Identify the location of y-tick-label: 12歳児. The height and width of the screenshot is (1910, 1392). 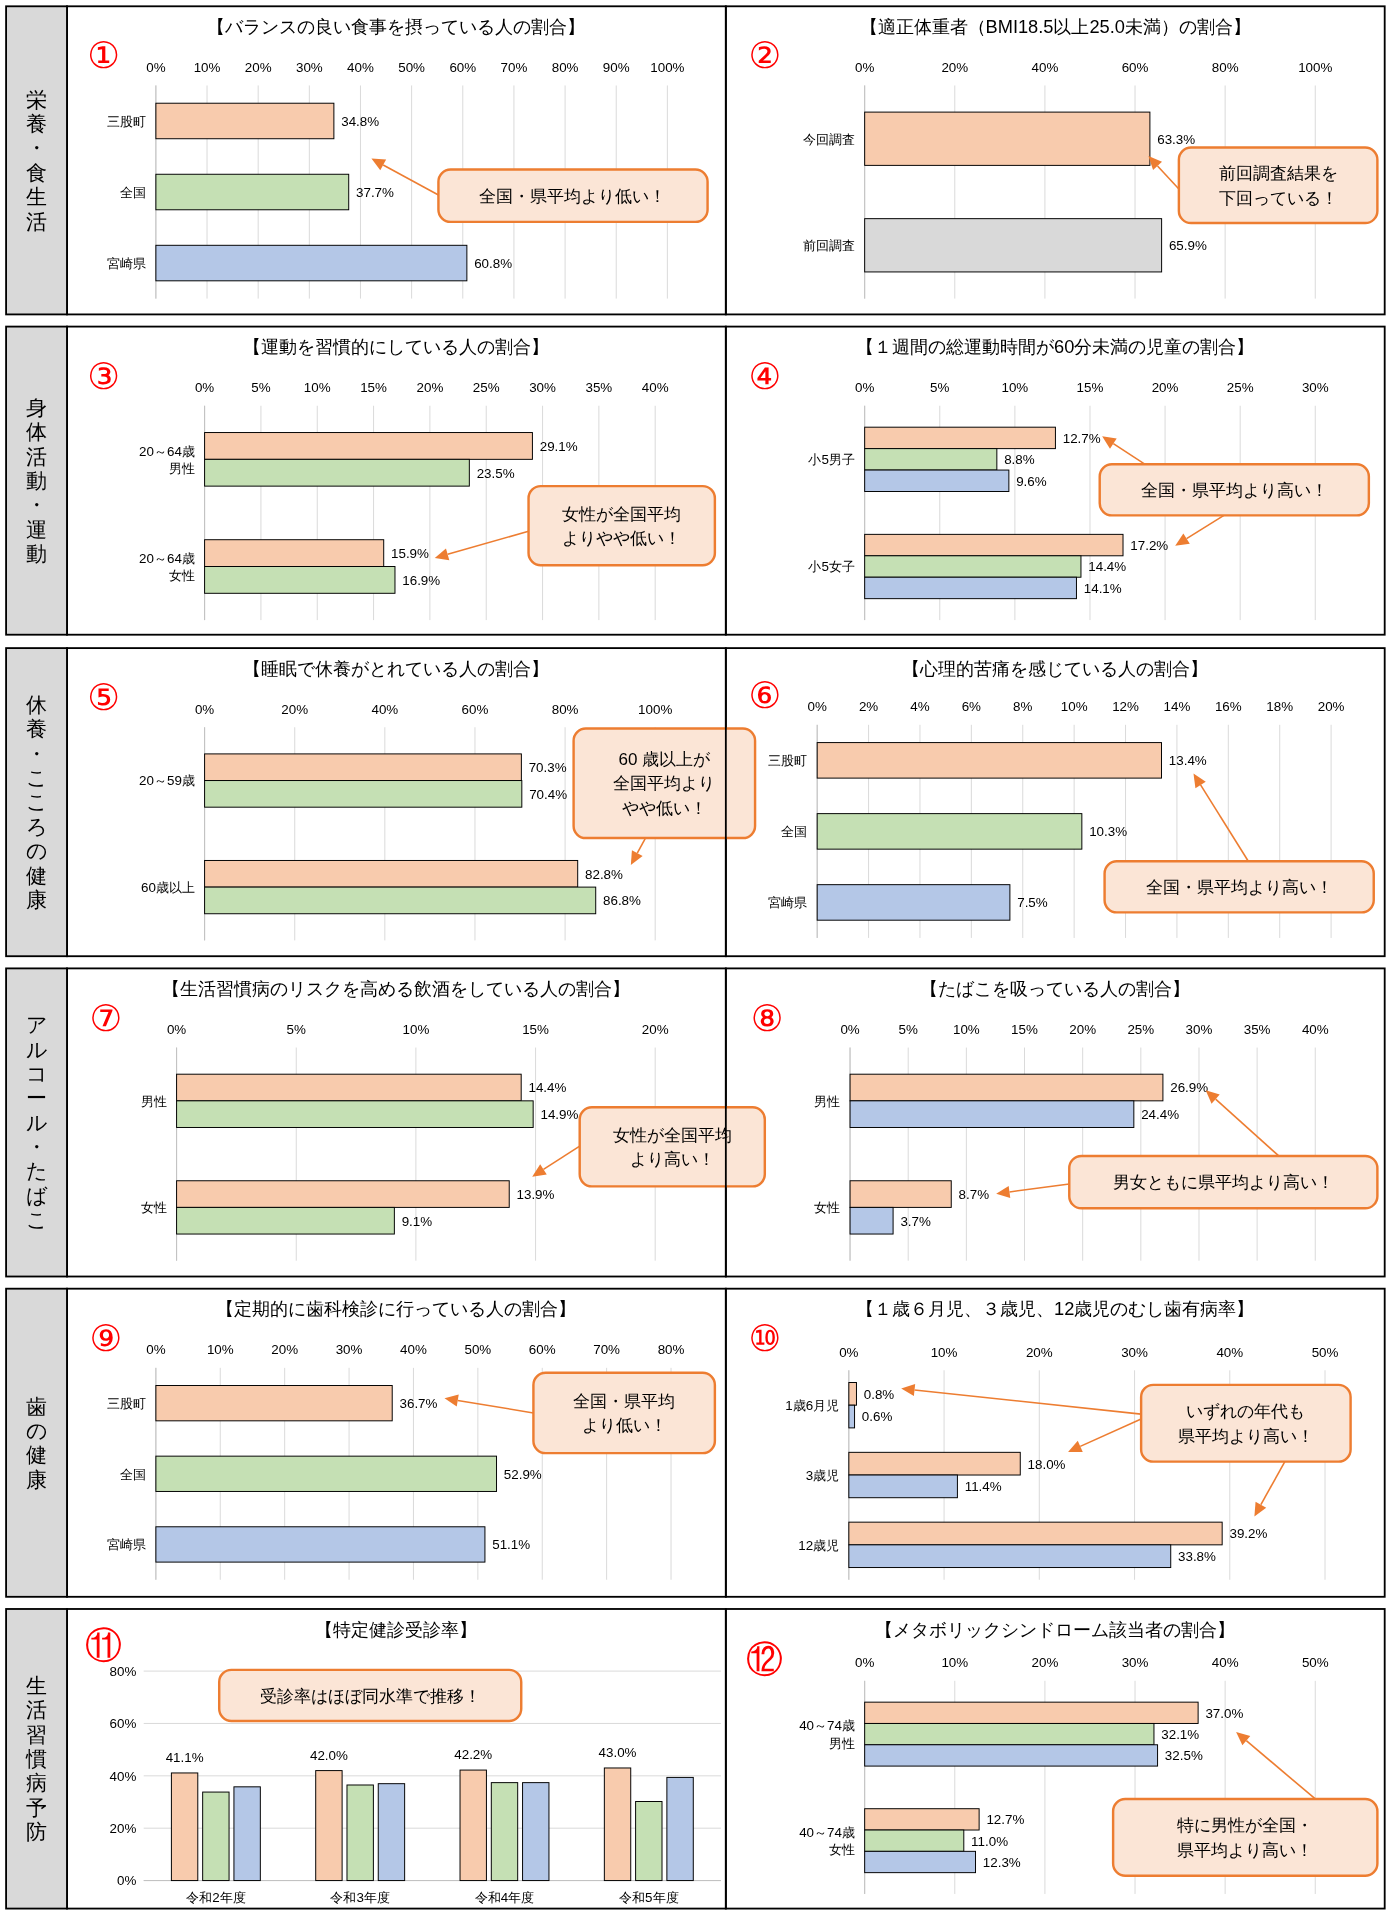
(819, 1545).